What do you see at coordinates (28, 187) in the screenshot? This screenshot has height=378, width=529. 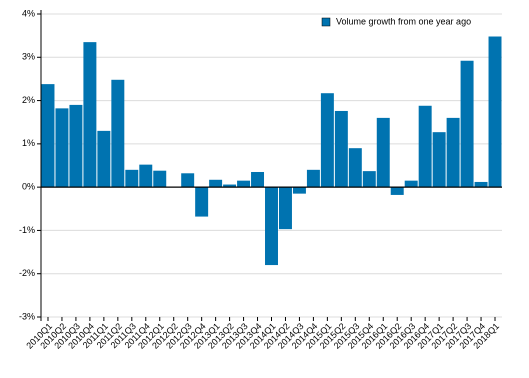 I see `y-tick-label: 0%` at bounding box center [28, 187].